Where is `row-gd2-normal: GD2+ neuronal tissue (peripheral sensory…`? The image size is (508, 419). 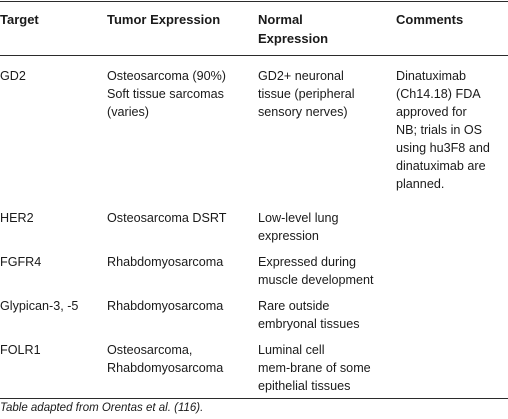 row-gd2-normal: GD2+ neuronal tissue (peripheral sensory… is located at coordinates (306, 94).